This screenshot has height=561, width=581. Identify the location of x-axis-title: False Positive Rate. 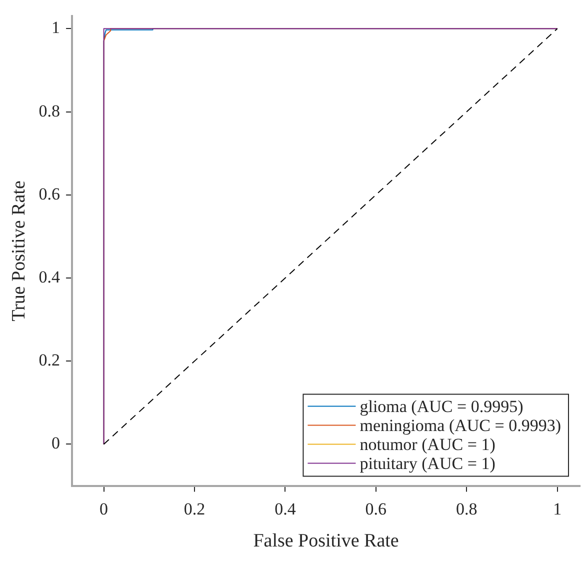
(326, 541).